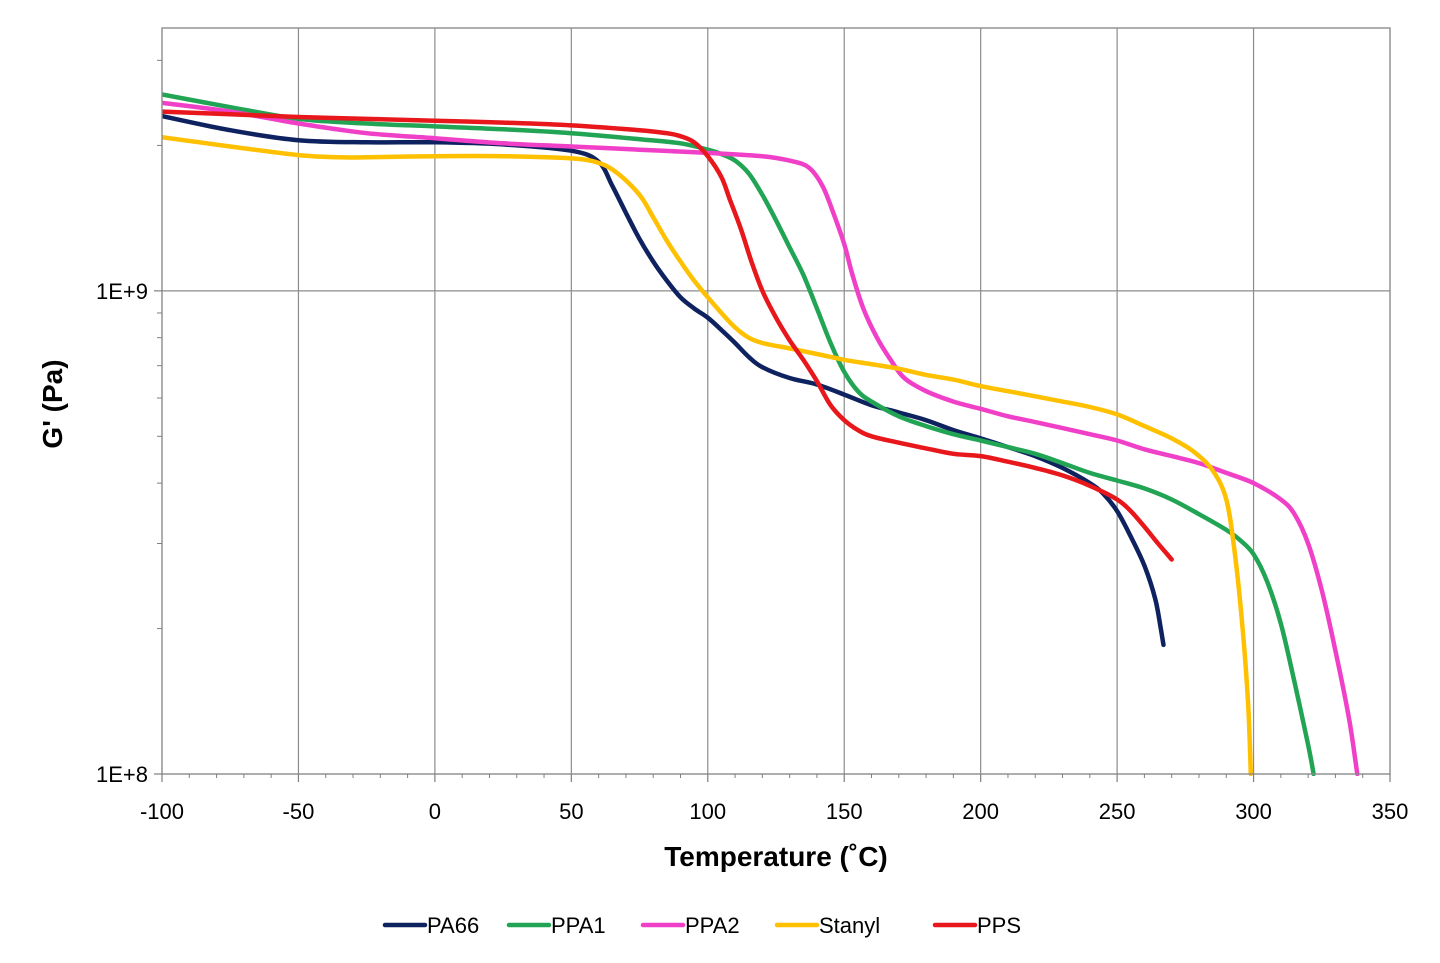 Image resolution: width=1440 pixels, height=963 pixels. What do you see at coordinates (999, 925) in the screenshot?
I see `legend-label-pps: PPS` at bounding box center [999, 925].